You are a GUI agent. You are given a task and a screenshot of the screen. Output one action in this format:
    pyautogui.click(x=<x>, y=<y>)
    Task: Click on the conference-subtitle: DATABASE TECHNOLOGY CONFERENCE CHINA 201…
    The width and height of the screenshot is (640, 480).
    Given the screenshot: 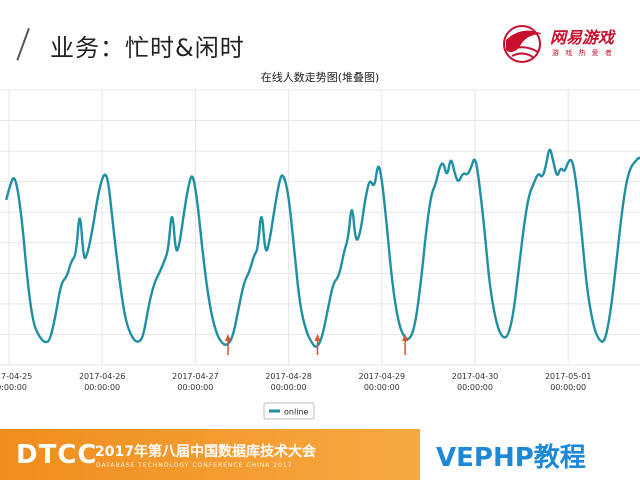 What is the action you would take?
    pyautogui.click(x=194, y=465)
    